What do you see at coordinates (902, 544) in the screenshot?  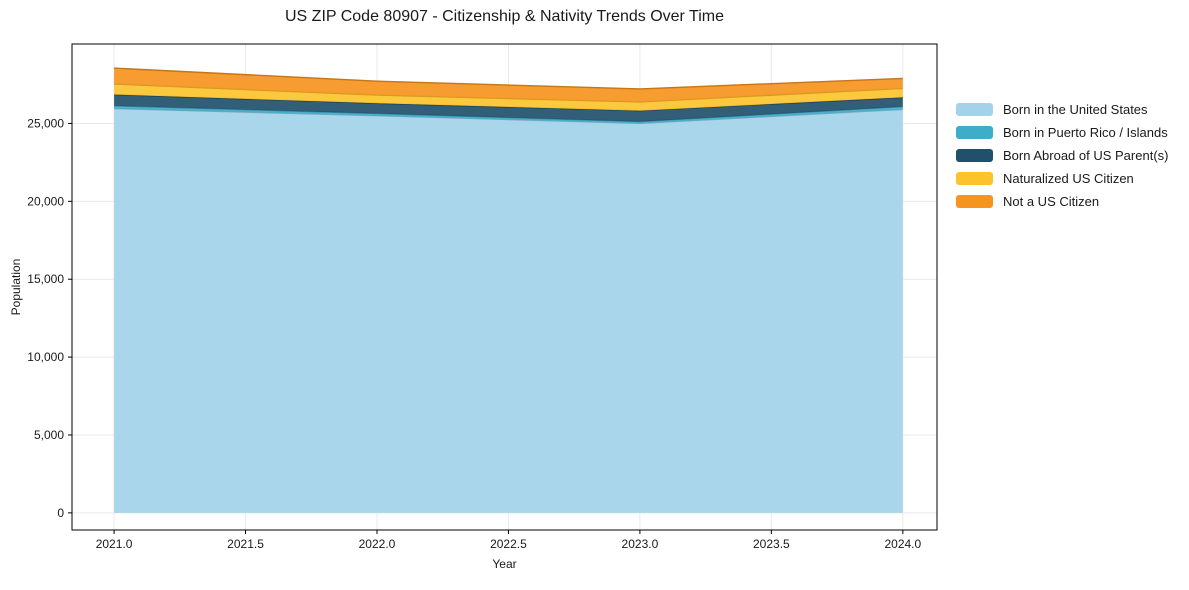 I see `x-tick-label: 2024.0` at bounding box center [902, 544].